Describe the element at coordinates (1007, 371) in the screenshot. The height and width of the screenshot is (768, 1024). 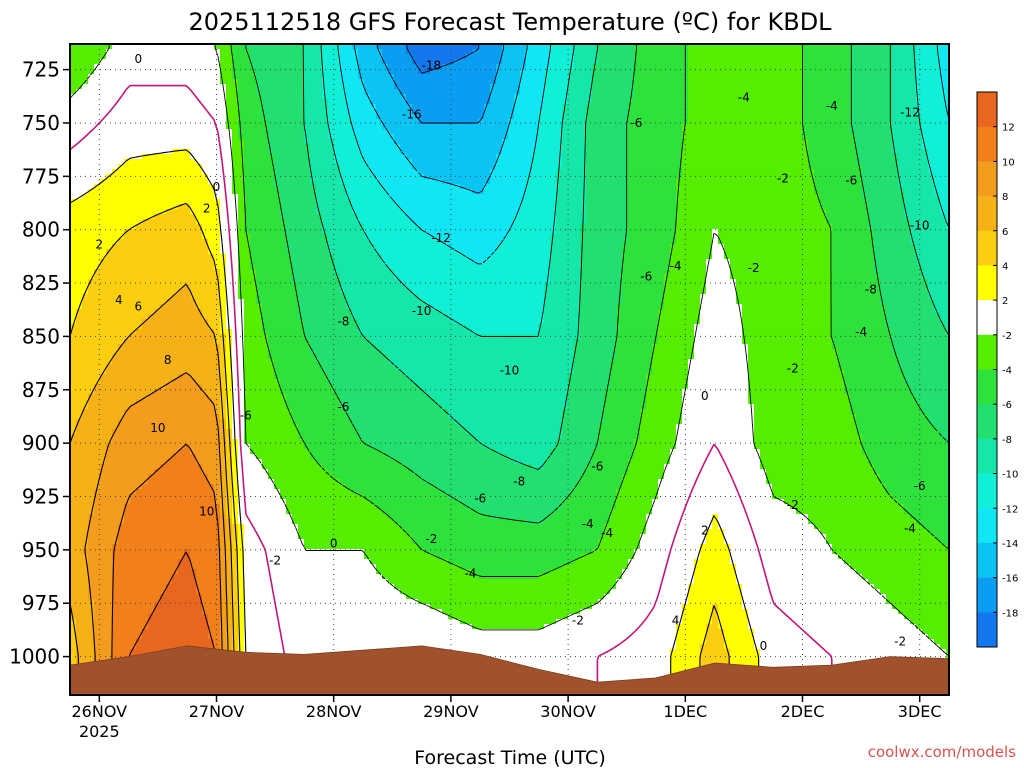
I see `colorbar-label: -4` at that location.